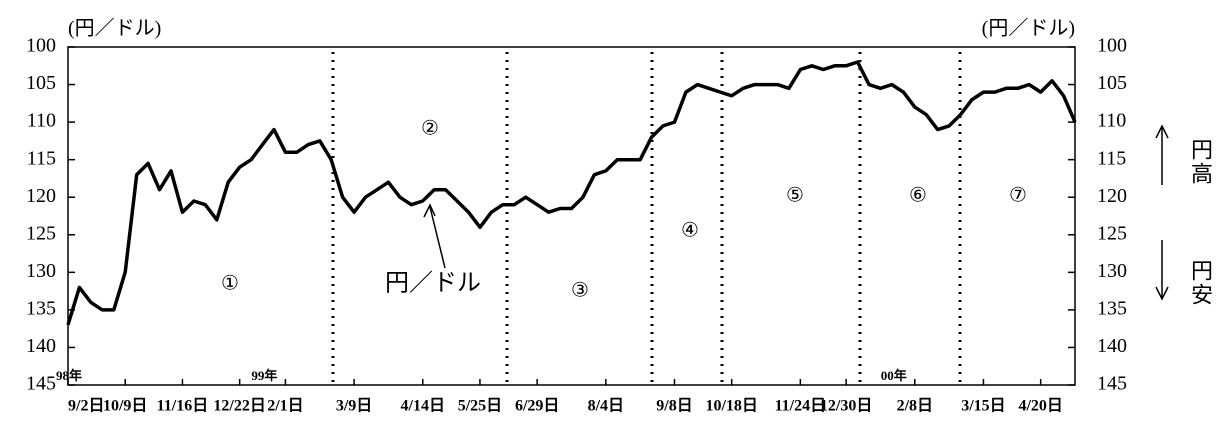  Describe the element at coordinates (1111, 158) in the screenshot. I see `y2-tick-label: 115` at that location.